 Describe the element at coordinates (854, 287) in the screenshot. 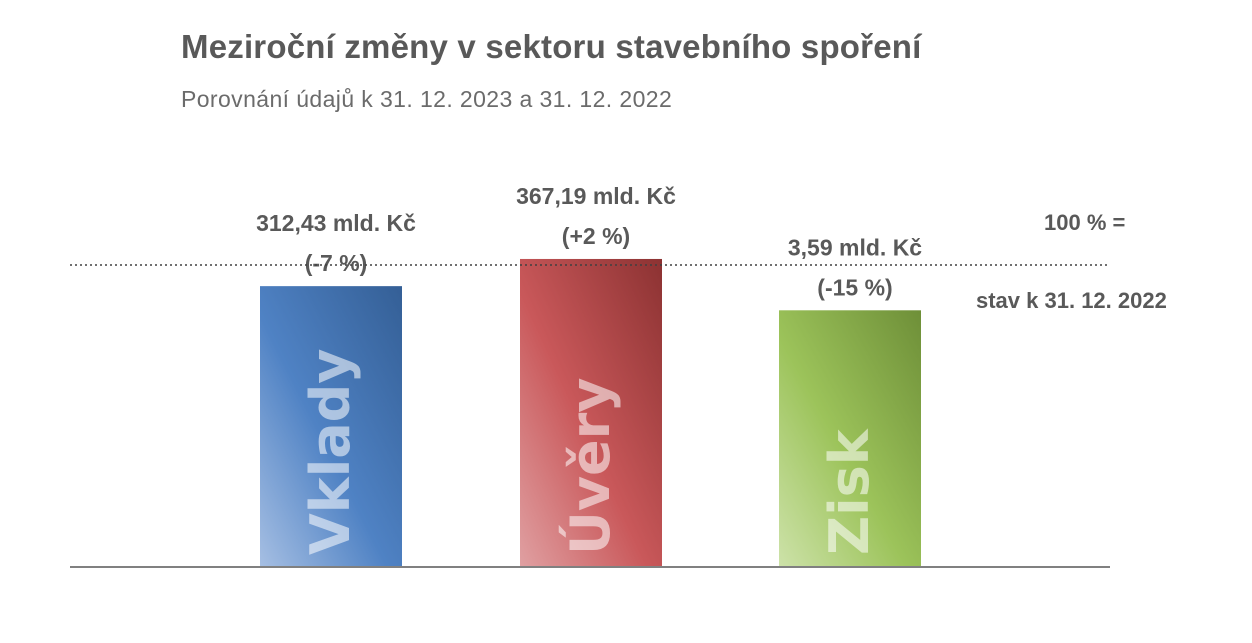

I see `data-label-change-2: (-15 %)` at that location.